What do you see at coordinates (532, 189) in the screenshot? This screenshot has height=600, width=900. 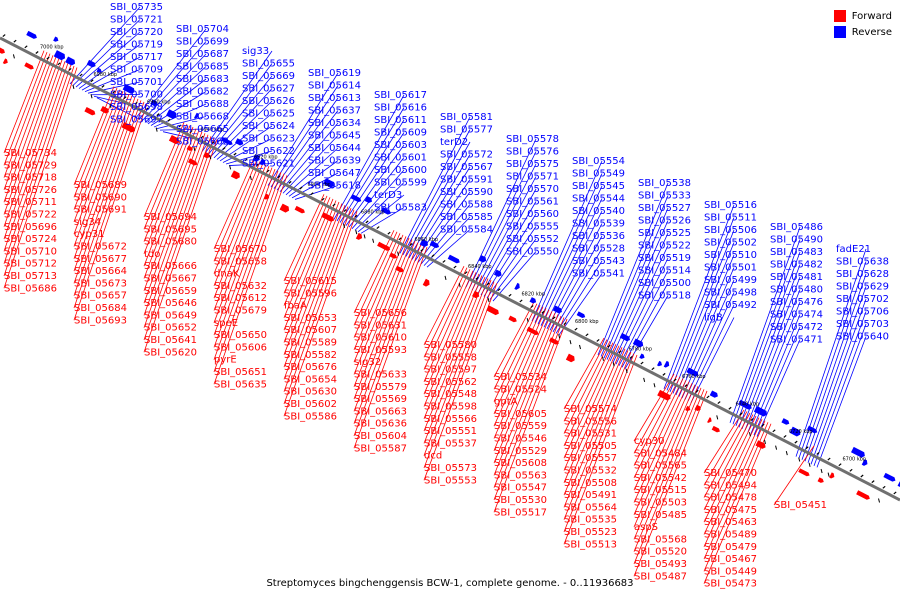 I see `gene-label: SBI_05570` at bounding box center [532, 189].